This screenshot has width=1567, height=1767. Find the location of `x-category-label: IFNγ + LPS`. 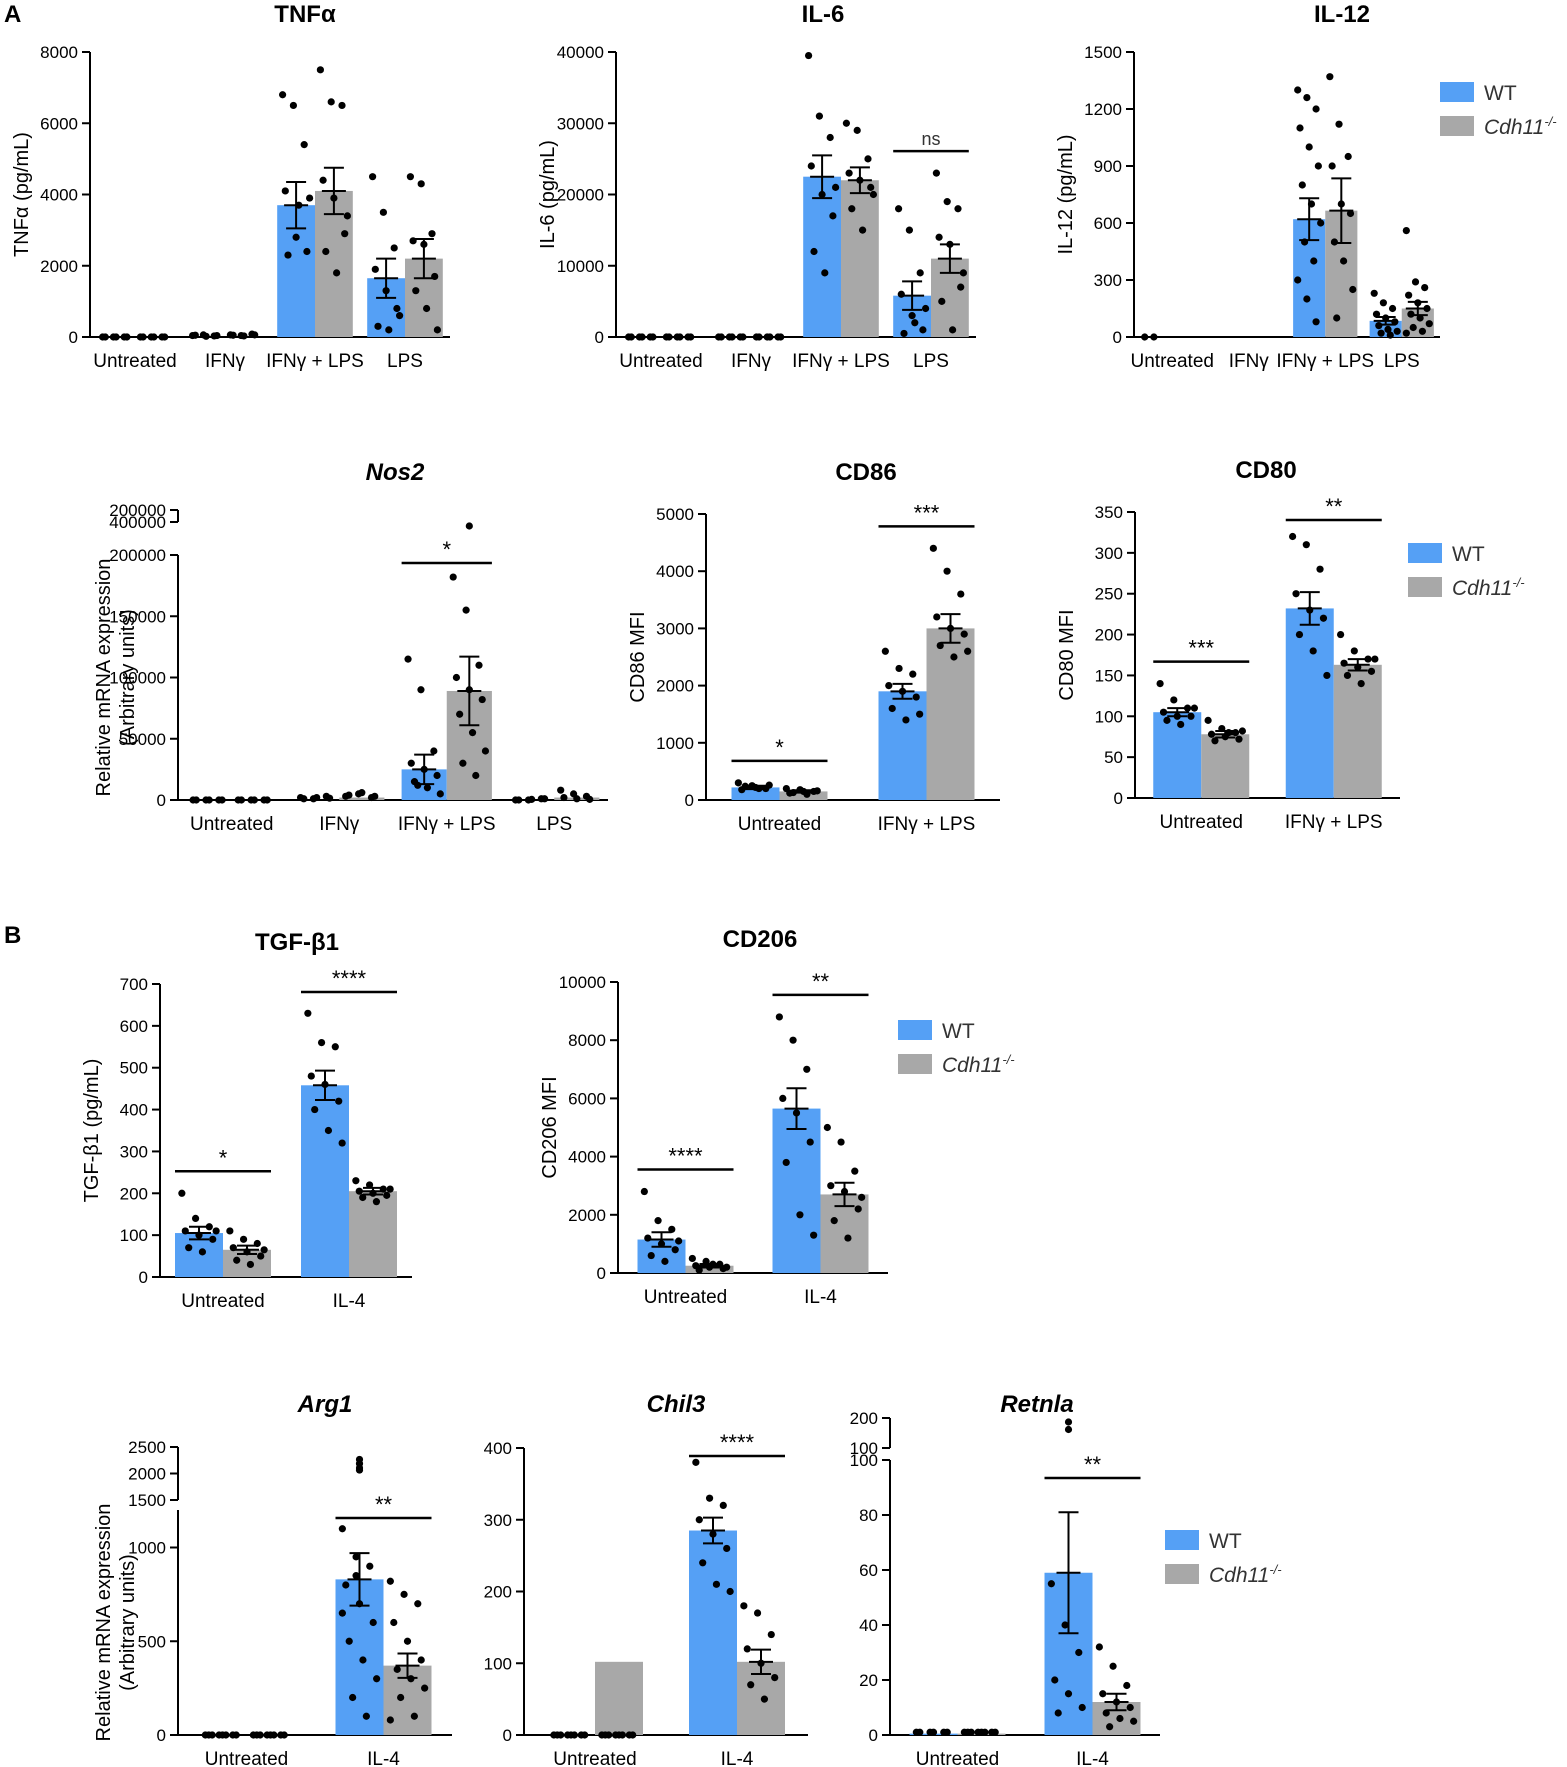

x-category-label: IFNγ + LPS is located at coordinates (927, 824).